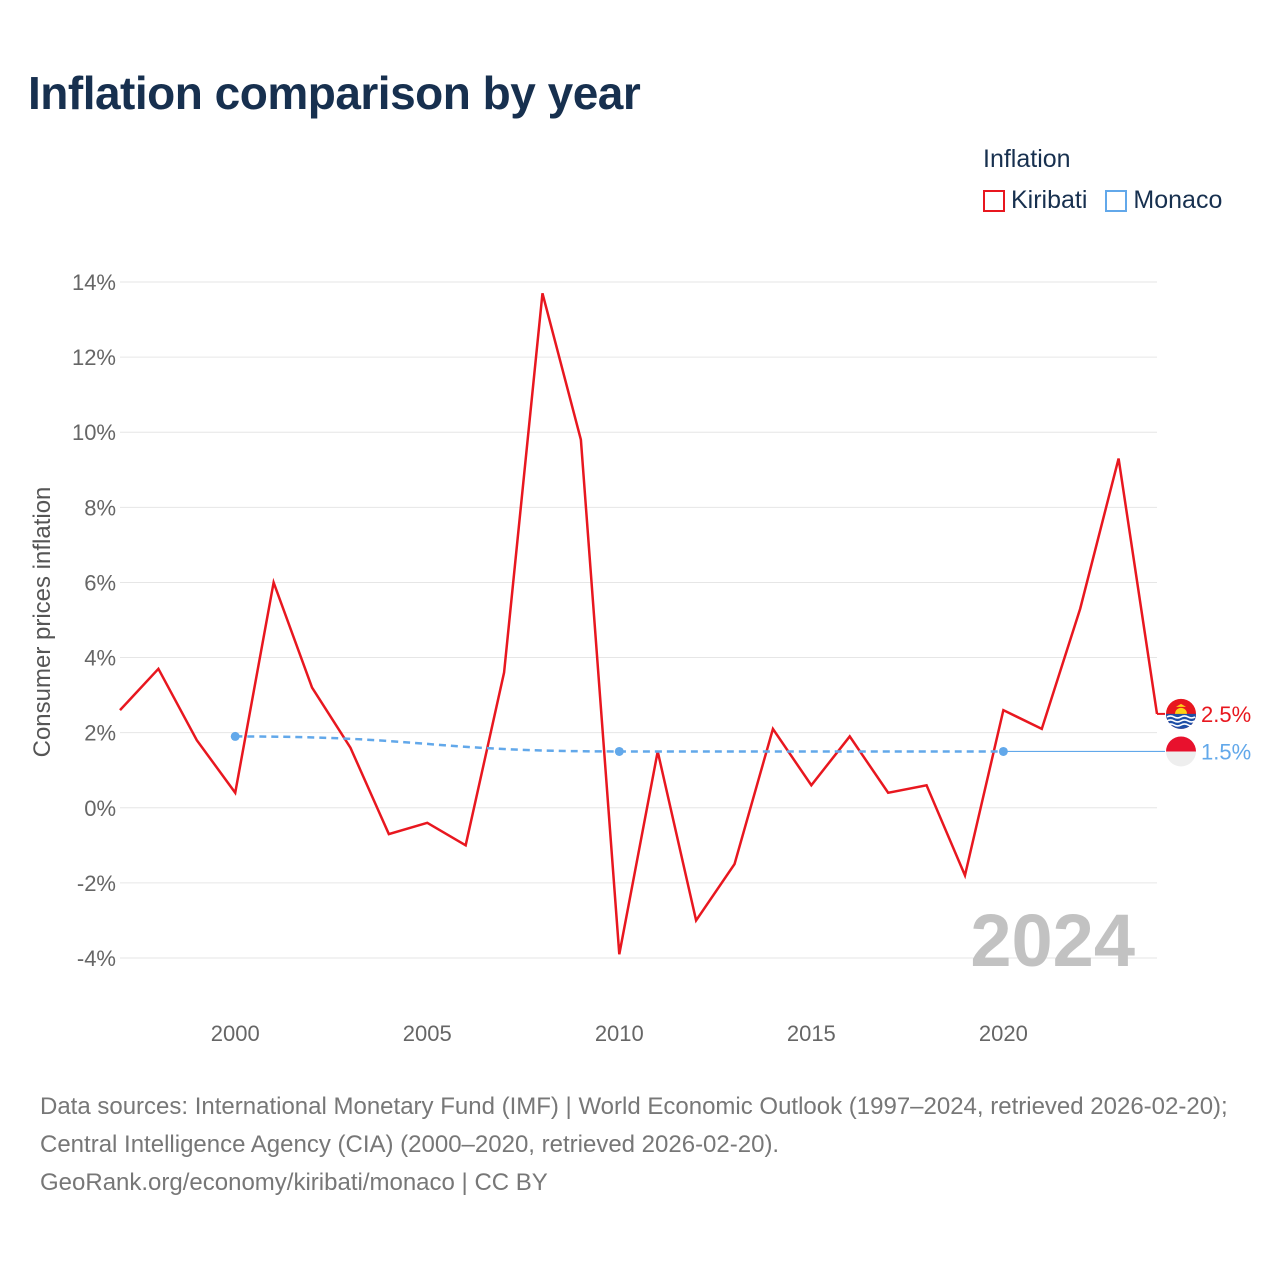  Describe the element at coordinates (94, 357) in the screenshot. I see `y-tick-label: 12%` at that location.